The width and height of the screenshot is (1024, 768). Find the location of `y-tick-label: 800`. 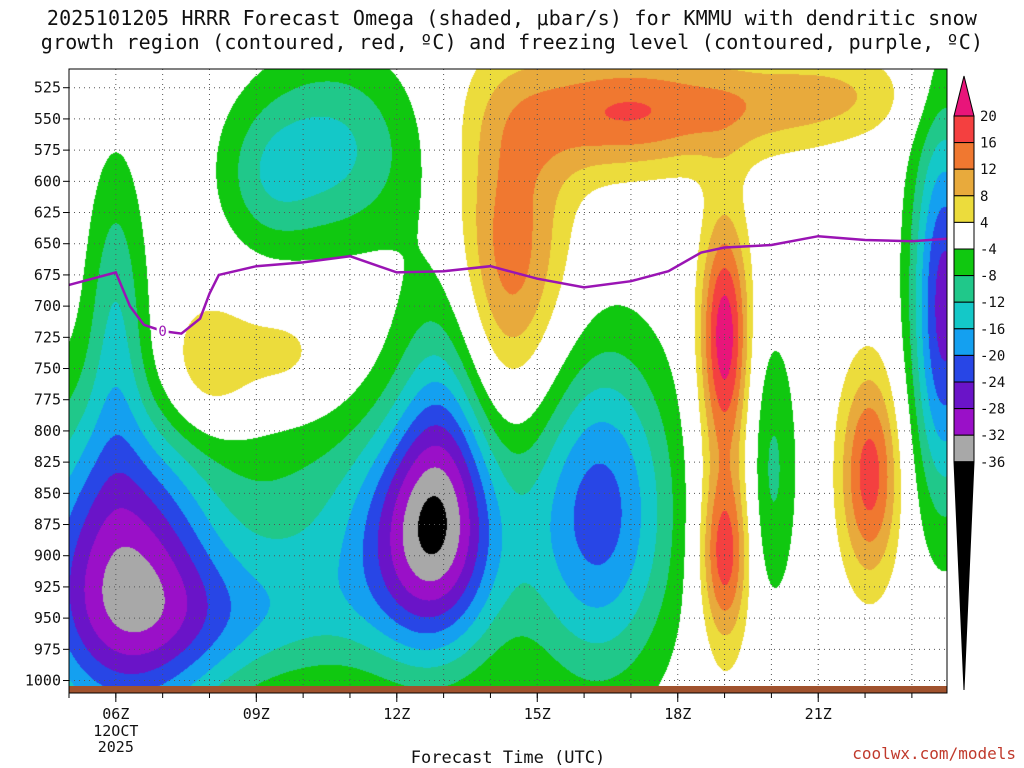

y-tick-label: 800 is located at coordinates (47, 431).